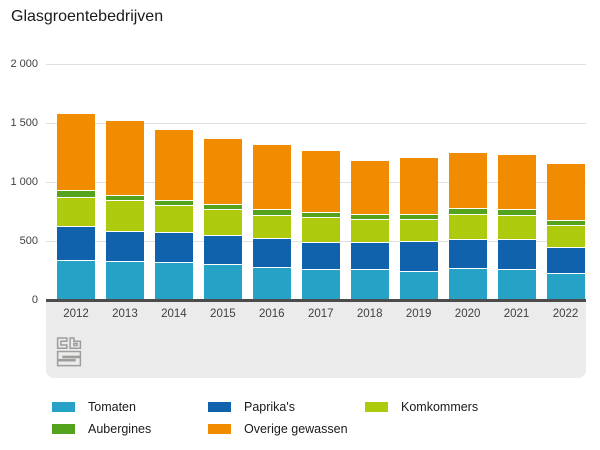  Describe the element at coordinates (516, 212) in the screenshot. I see `bar-segment-aubergines-2021` at that location.